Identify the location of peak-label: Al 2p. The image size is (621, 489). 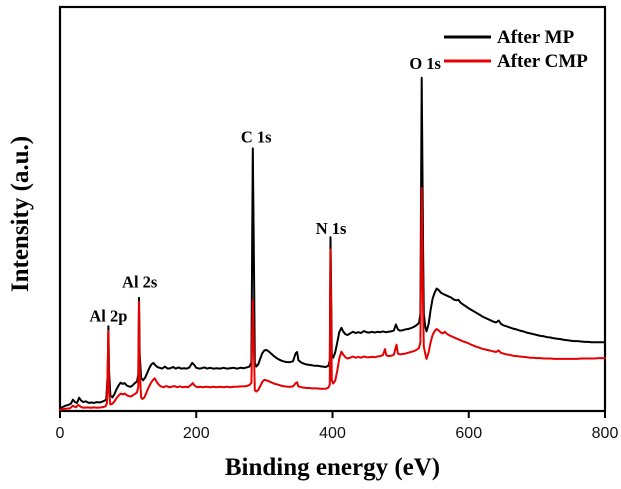
(108, 315).